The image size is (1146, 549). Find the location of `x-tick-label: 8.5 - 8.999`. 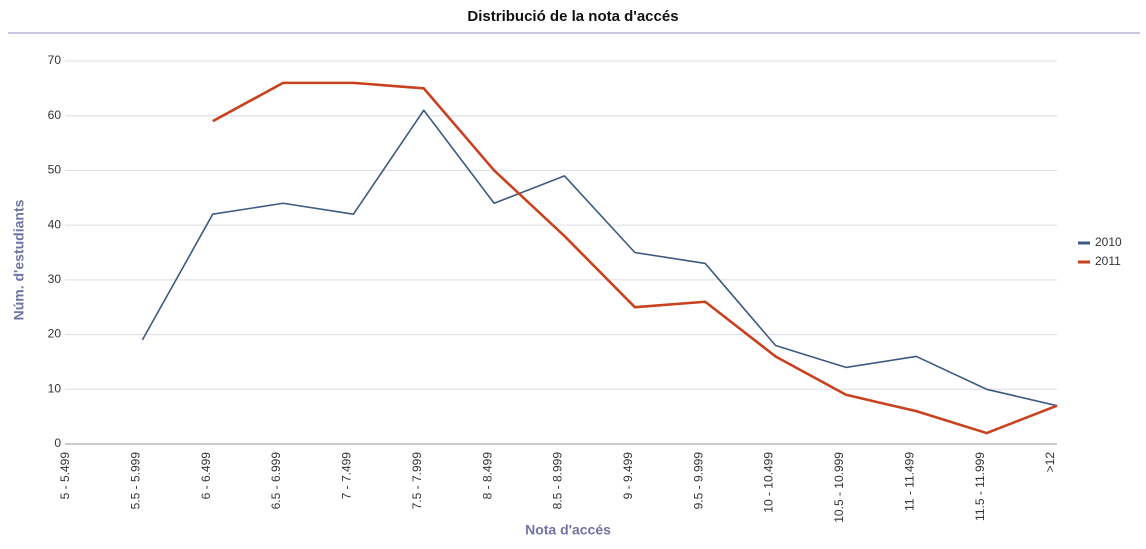

x-tick-label: 8.5 - 8.999 is located at coordinates (558, 481).